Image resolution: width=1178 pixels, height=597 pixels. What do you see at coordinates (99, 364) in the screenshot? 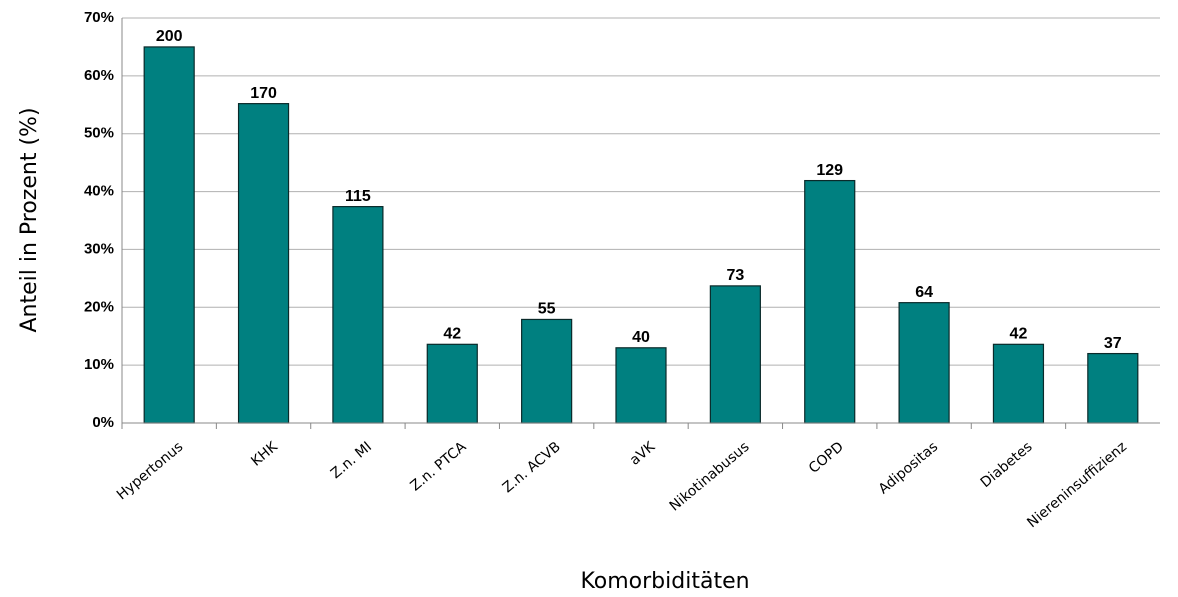
I see `y-tick-label: 10%` at bounding box center [99, 364].